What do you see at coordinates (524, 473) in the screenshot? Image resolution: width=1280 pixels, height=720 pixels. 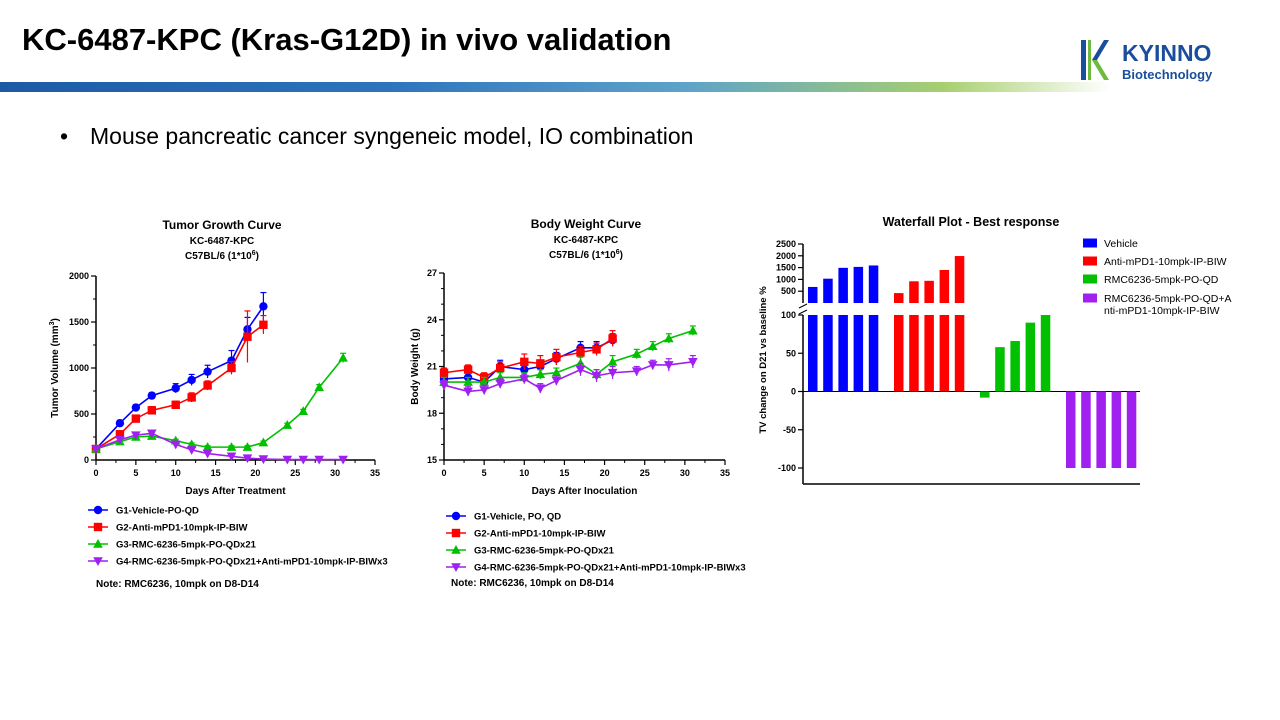 I see `x-tick-label: 10` at bounding box center [524, 473].